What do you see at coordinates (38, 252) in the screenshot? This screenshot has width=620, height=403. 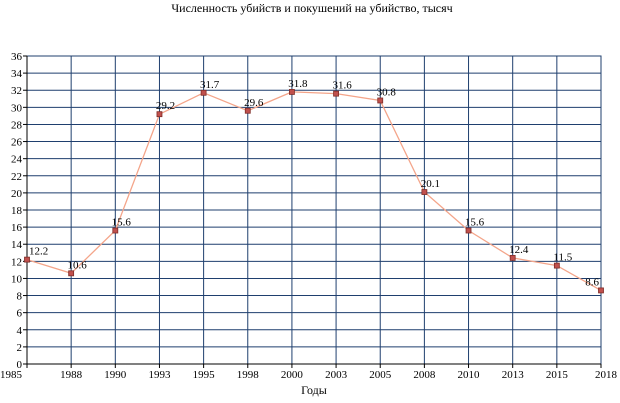 I see `data-label: 12.2` at bounding box center [38, 252].